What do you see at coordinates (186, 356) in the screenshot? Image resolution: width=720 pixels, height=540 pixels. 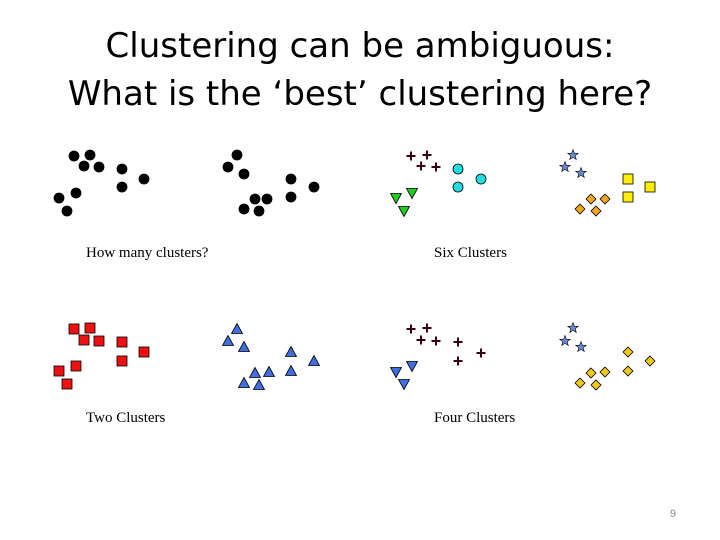 I see `panel-two-clusters` at bounding box center [186, 356].